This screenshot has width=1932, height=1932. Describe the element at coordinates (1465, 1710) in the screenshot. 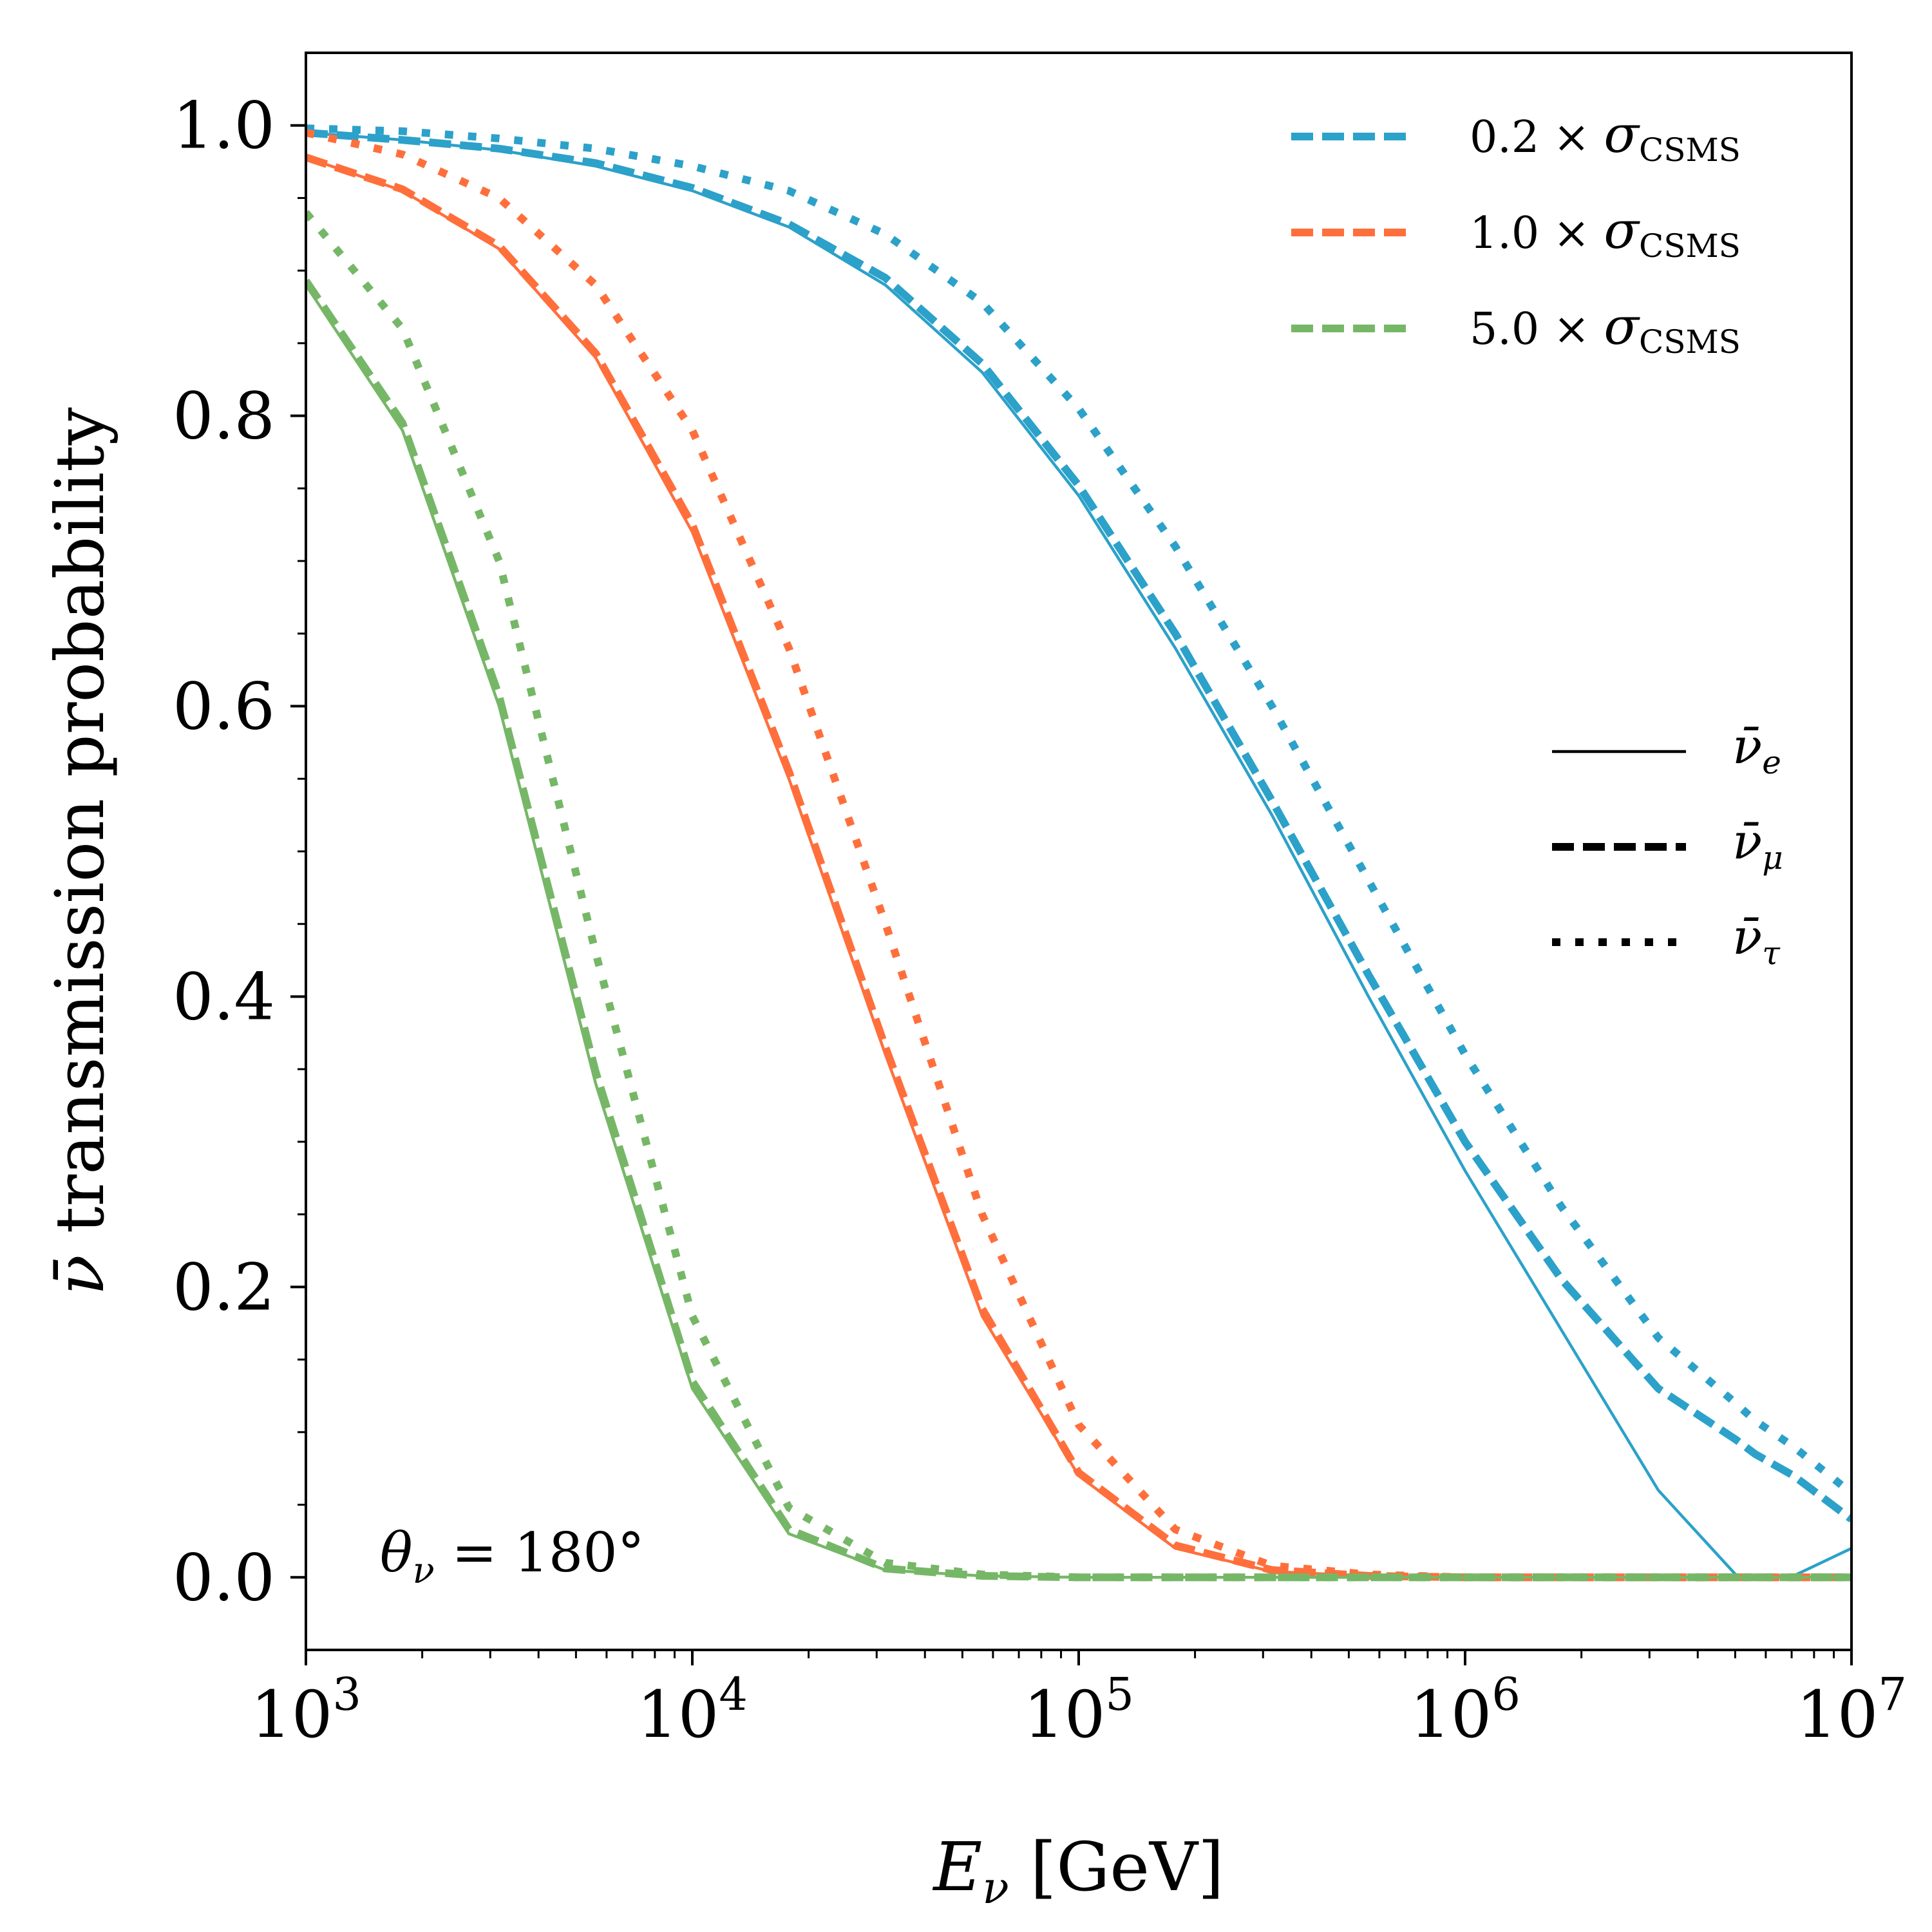

I see `x-tick-label: 10⁶` at that location.